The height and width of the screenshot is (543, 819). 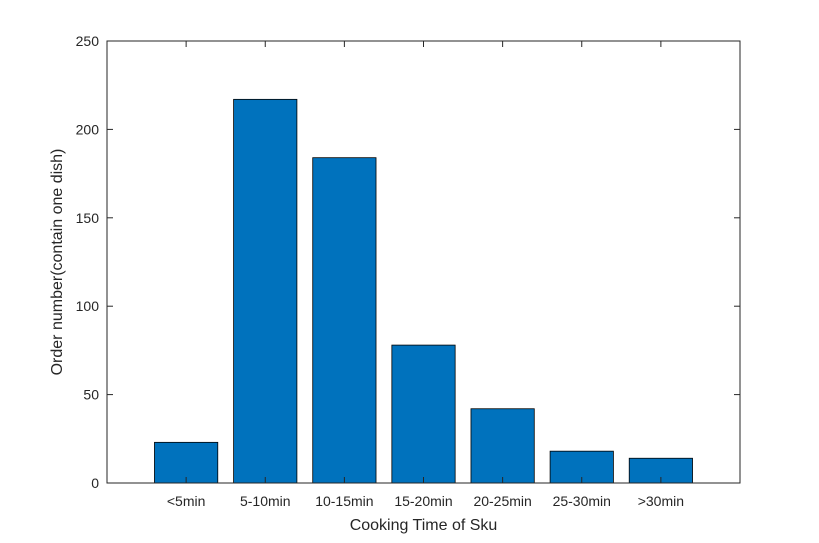 What do you see at coordinates (88, 306) in the screenshot?
I see `y-tick-label: 100` at bounding box center [88, 306].